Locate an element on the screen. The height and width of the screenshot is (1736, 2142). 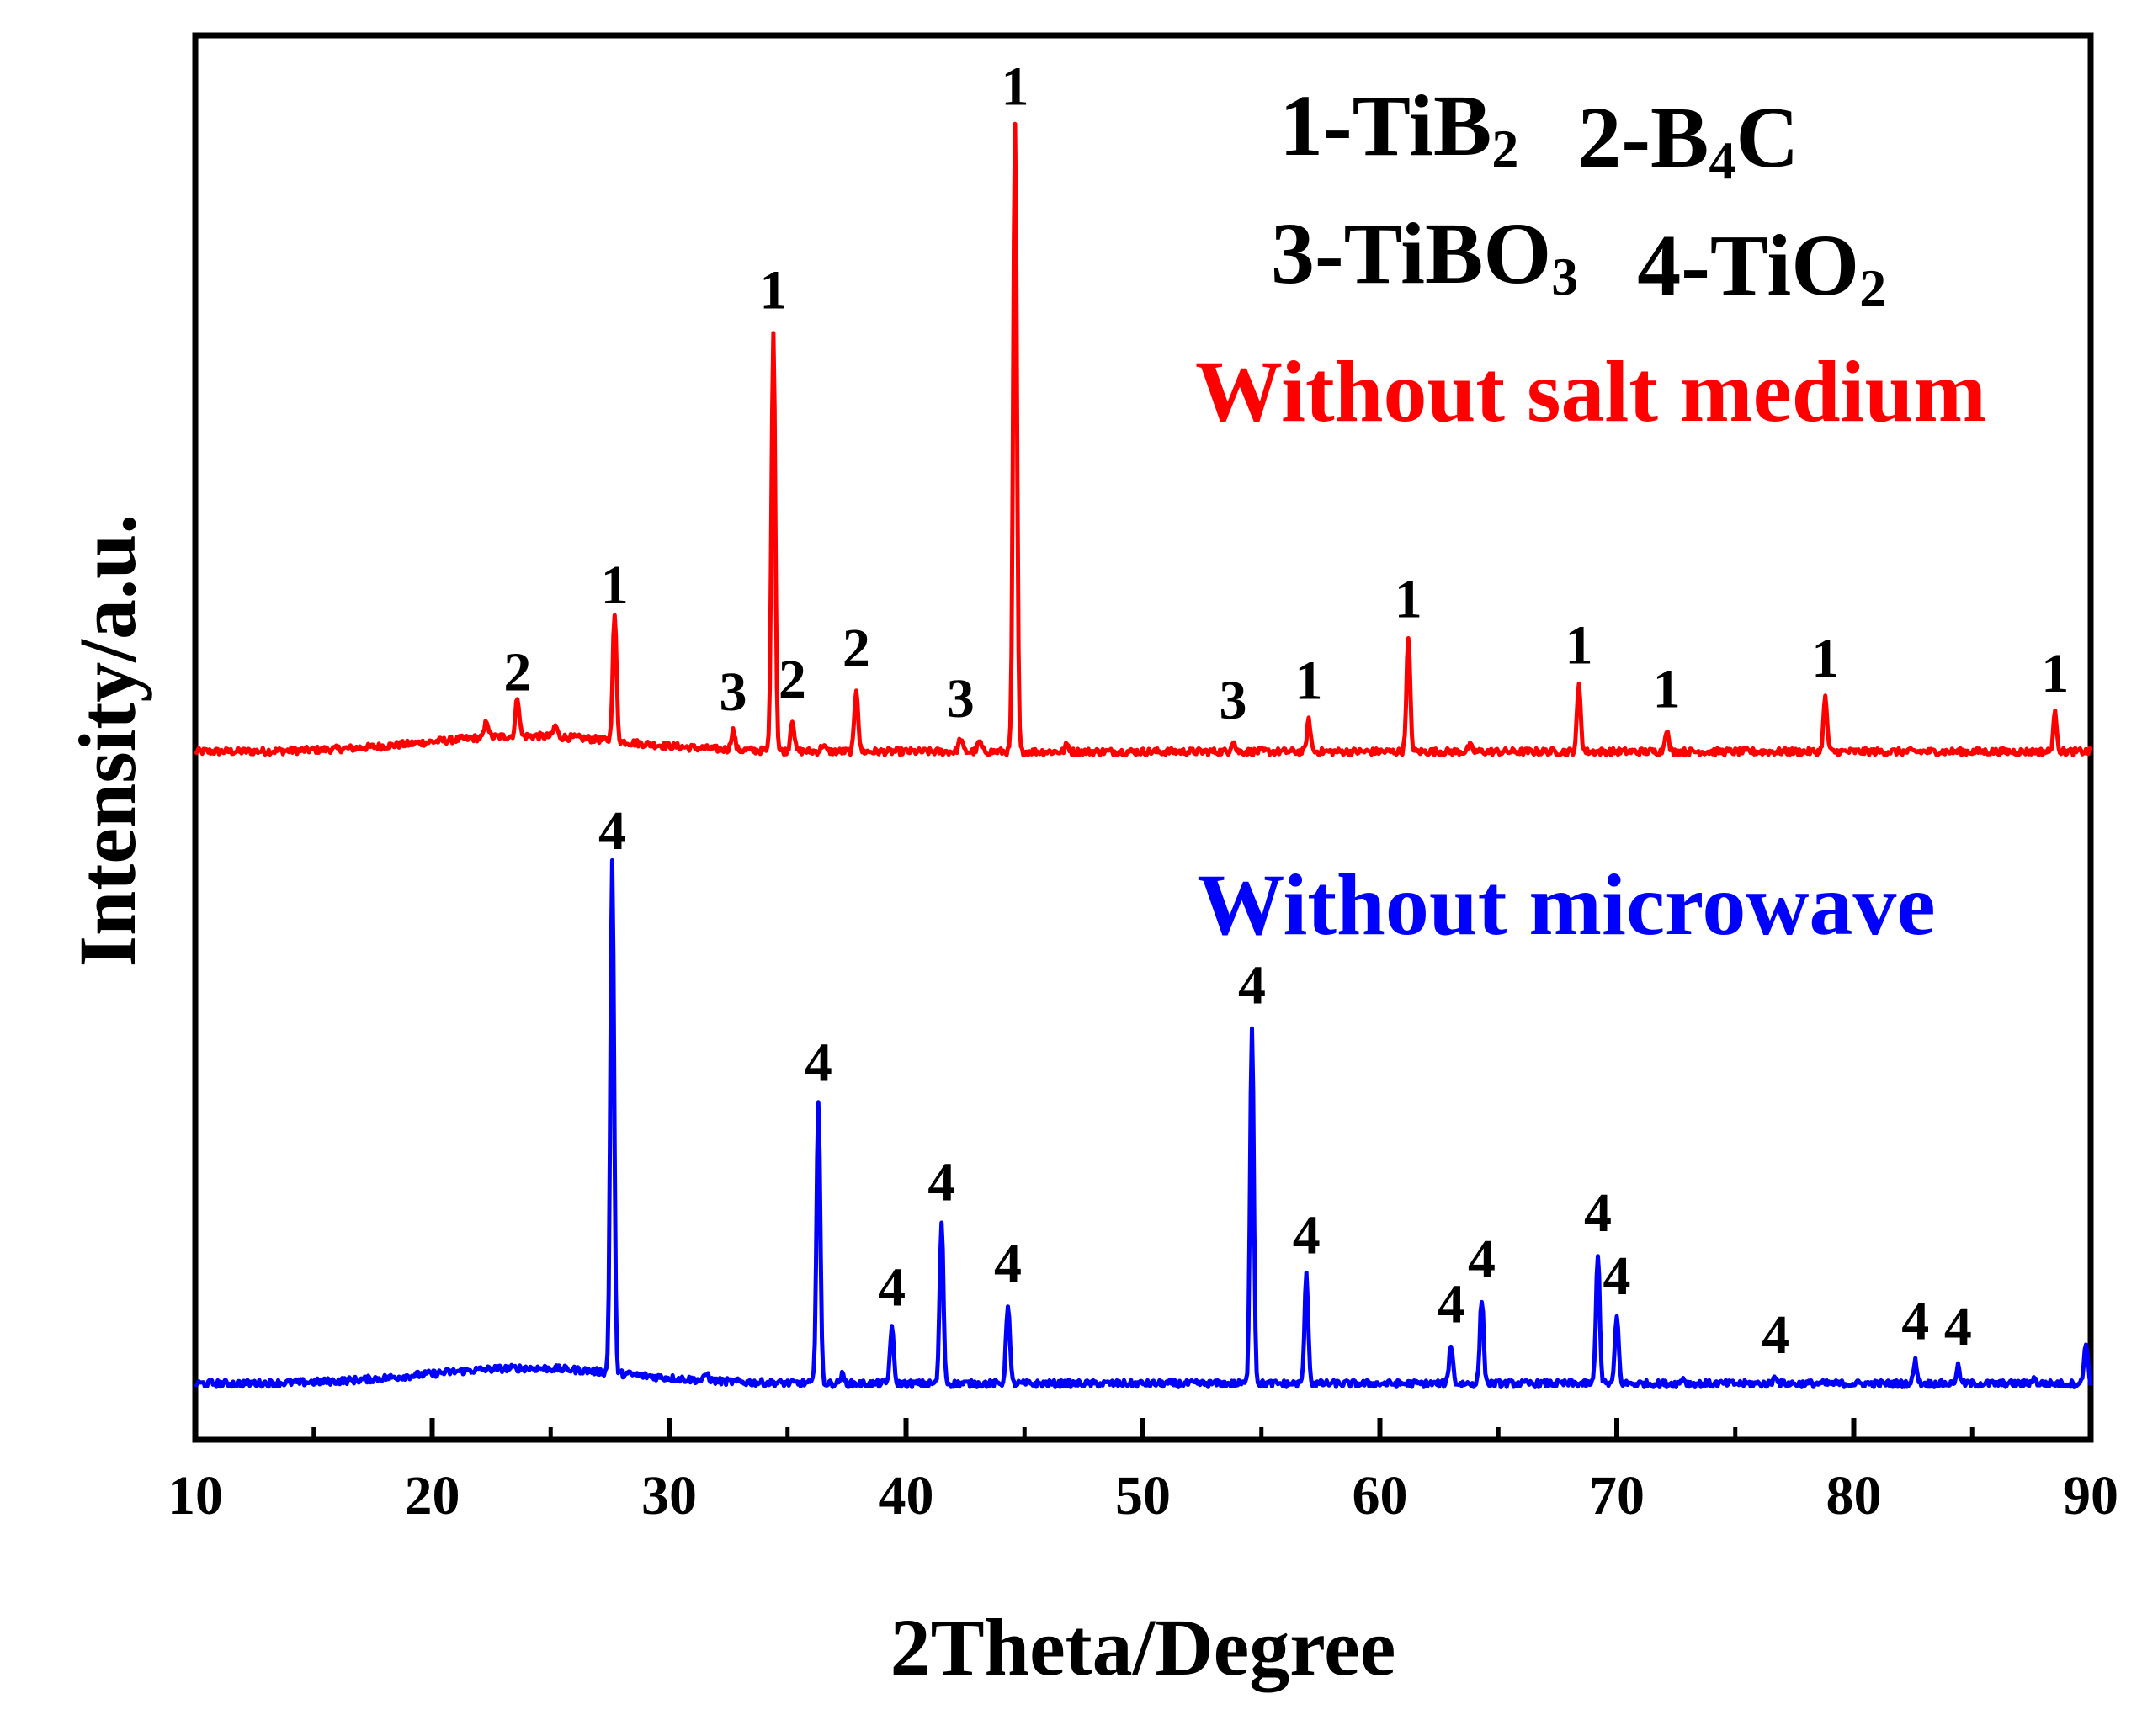
x-tick-label: 70 is located at coordinates (1617, 1495).